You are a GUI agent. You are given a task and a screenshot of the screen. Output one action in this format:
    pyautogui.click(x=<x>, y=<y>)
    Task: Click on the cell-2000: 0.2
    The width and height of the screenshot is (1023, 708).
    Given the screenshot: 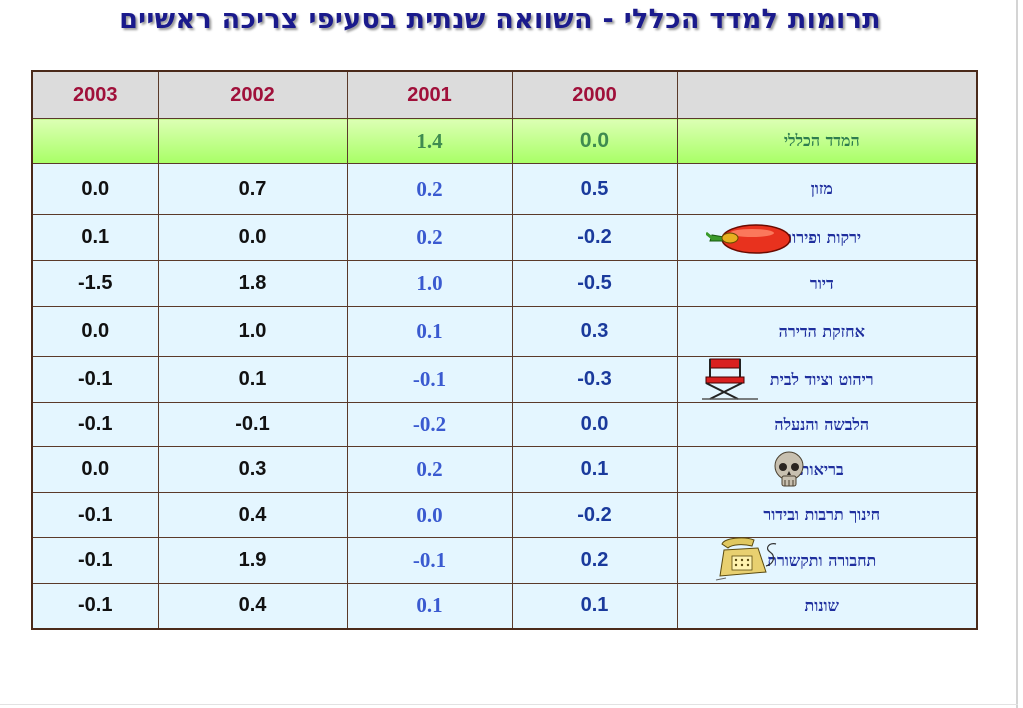 What is the action you would take?
    pyautogui.click(x=594, y=560)
    